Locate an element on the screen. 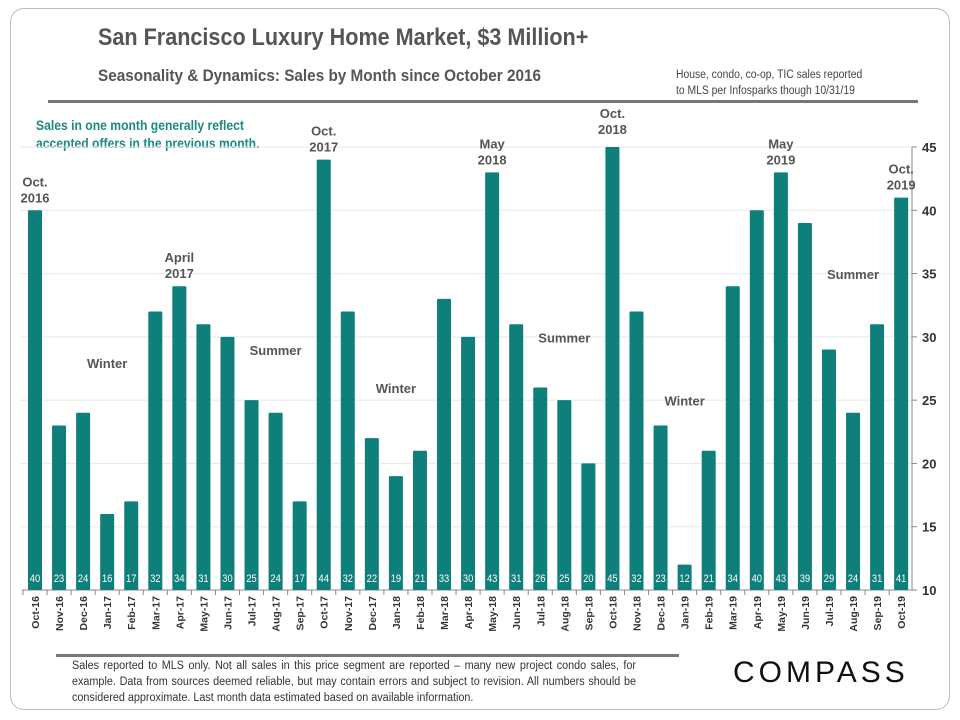 Image resolution: width=960 pixels, height=720 pixels. x-tick-label: Dec-17 is located at coordinates (373, 613).